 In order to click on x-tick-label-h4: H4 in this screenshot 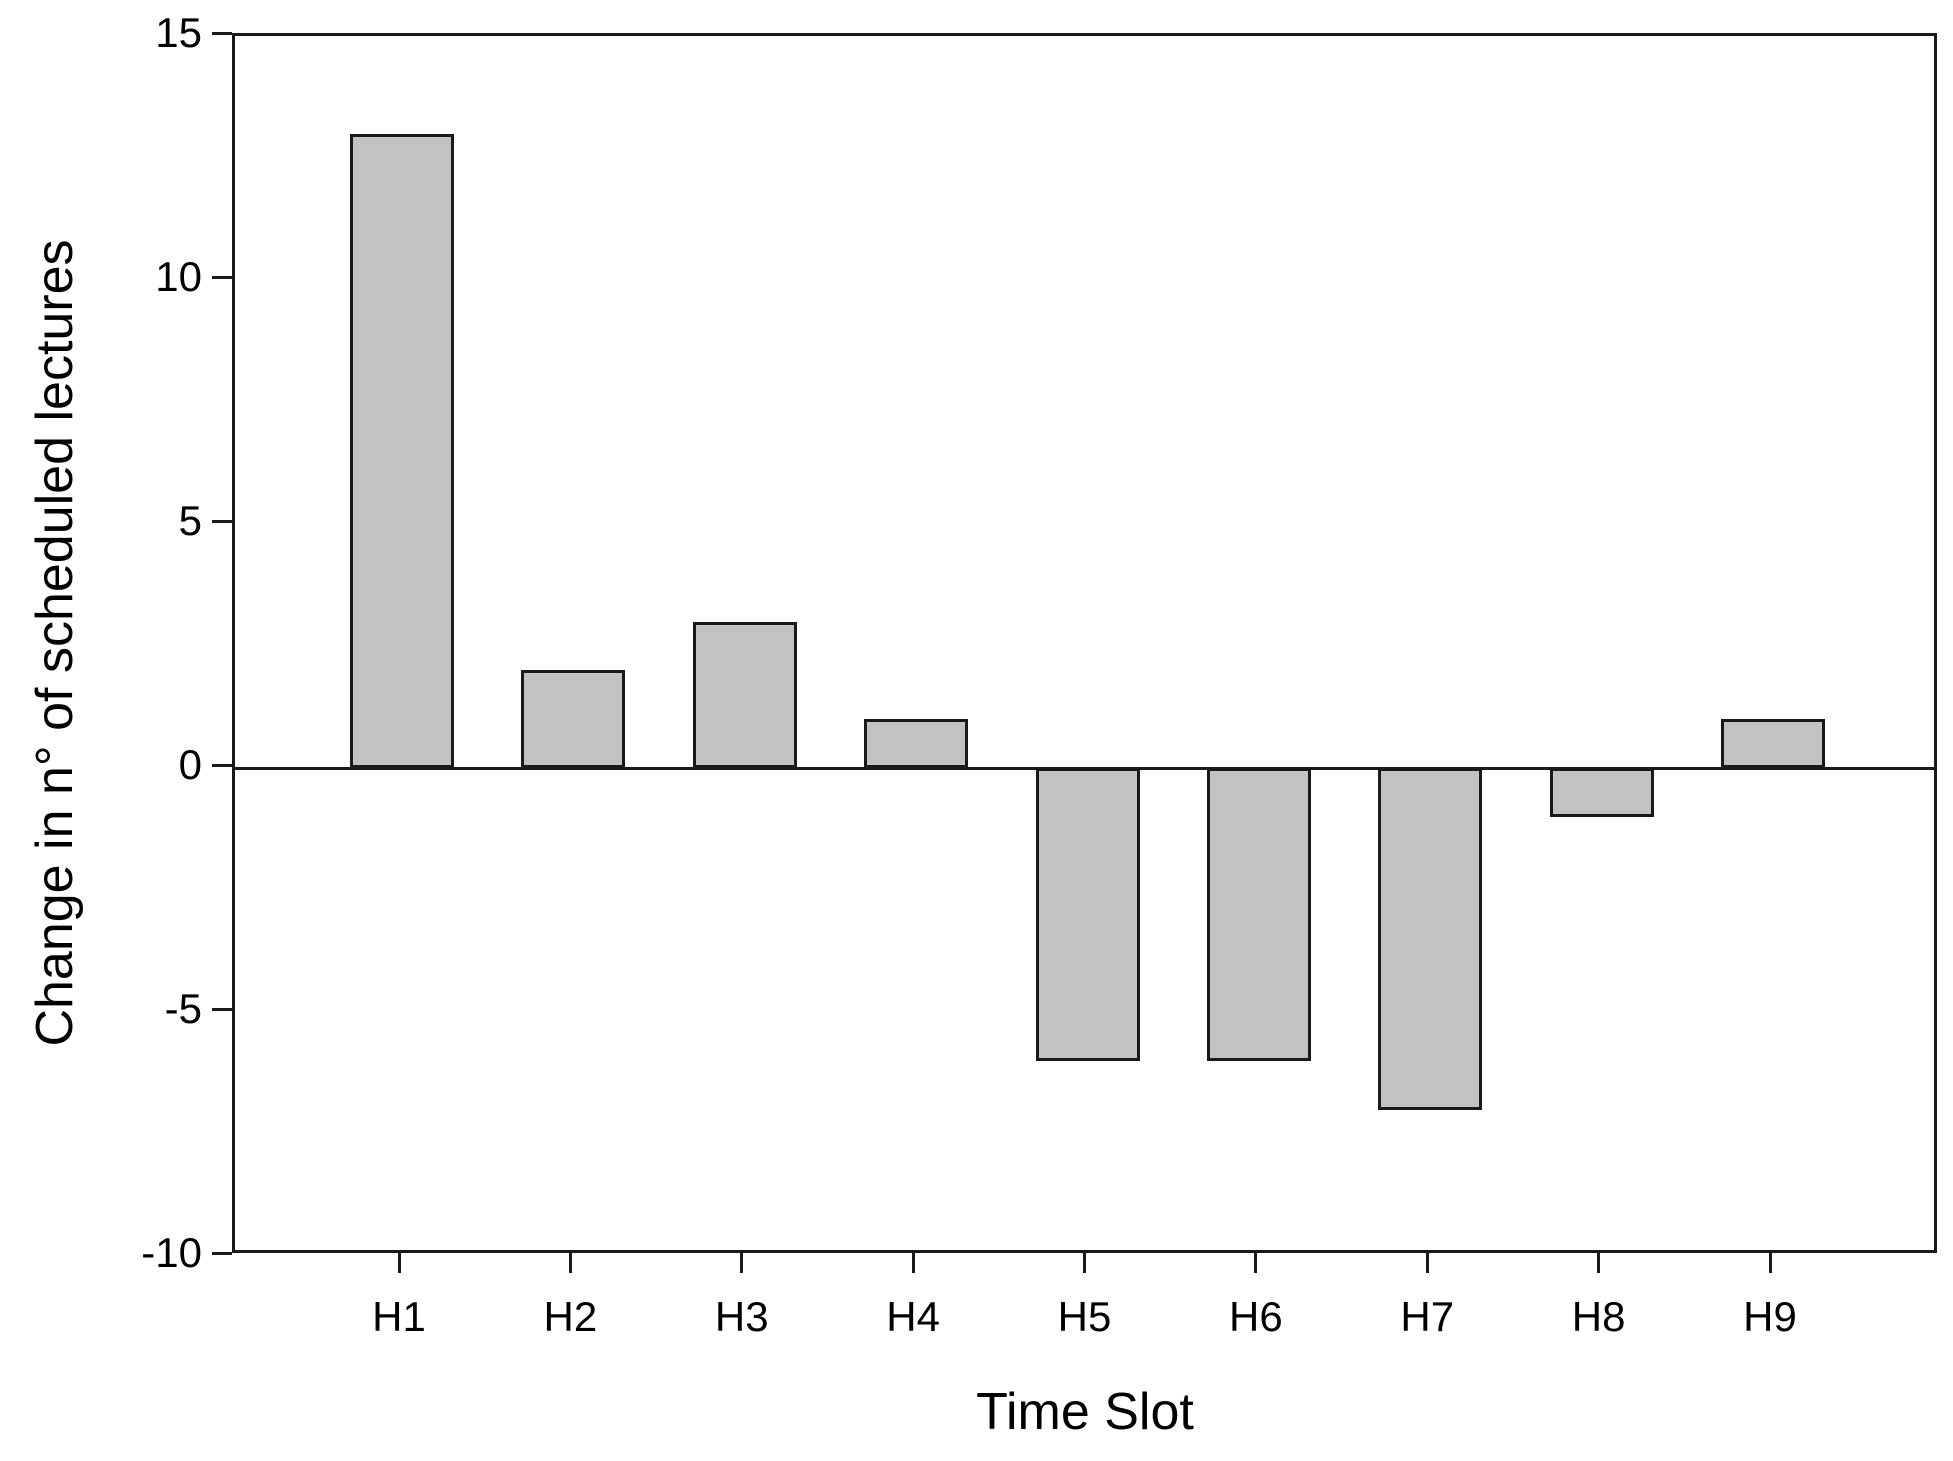, I will do `click(913, 1316)`.